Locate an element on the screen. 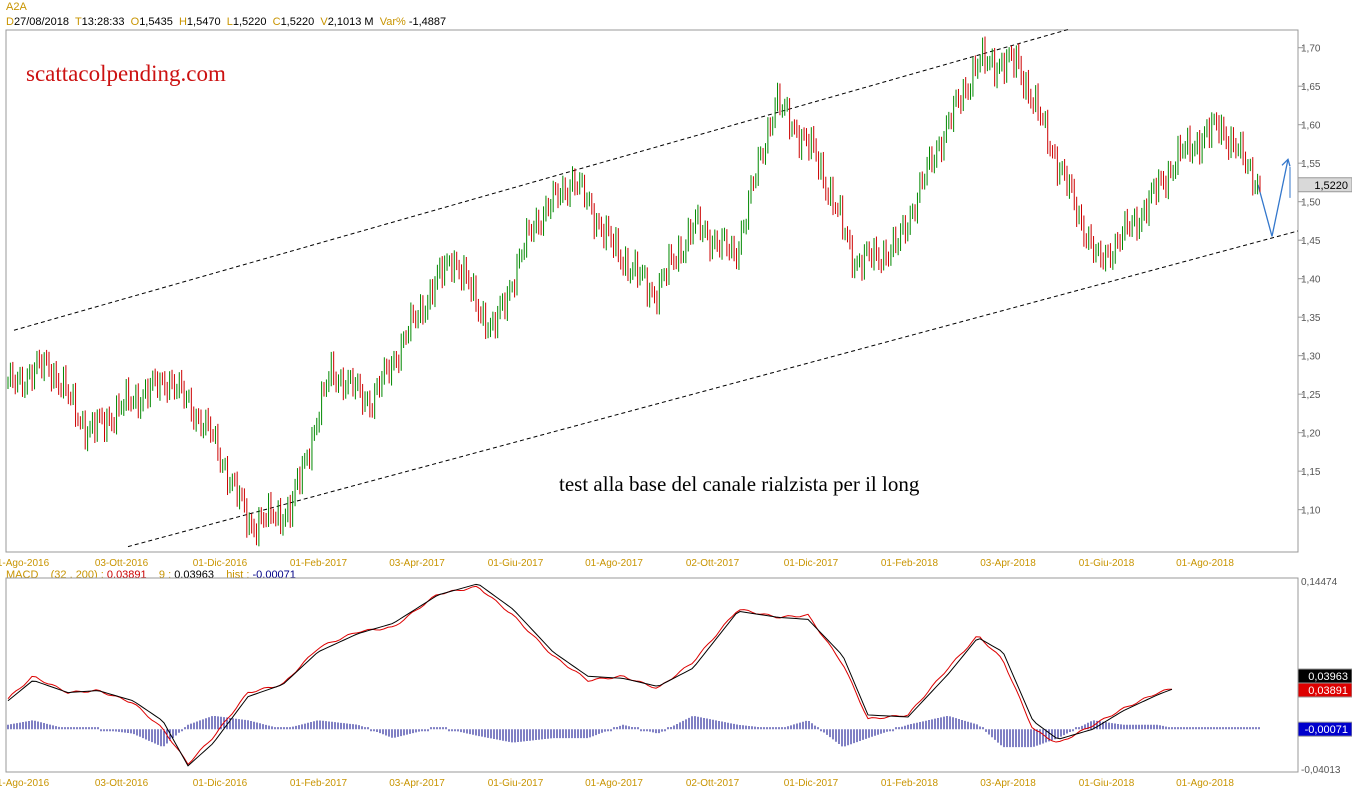 This screenshot has height=800, width=1352. high-key: H is located at coordinates (182, 22).